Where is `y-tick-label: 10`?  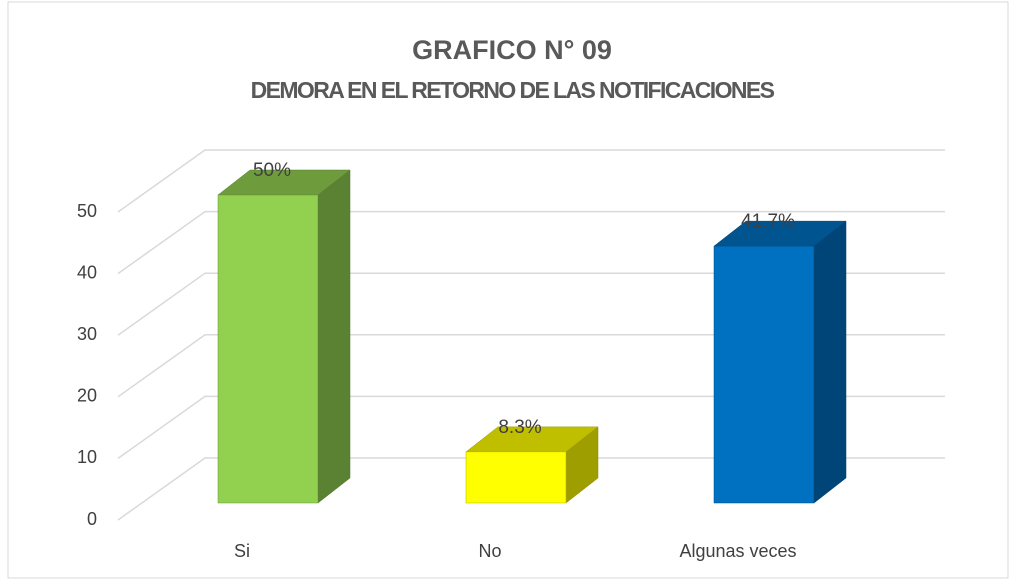
y-tick-label: 10 is located at coordinates (87, 457).